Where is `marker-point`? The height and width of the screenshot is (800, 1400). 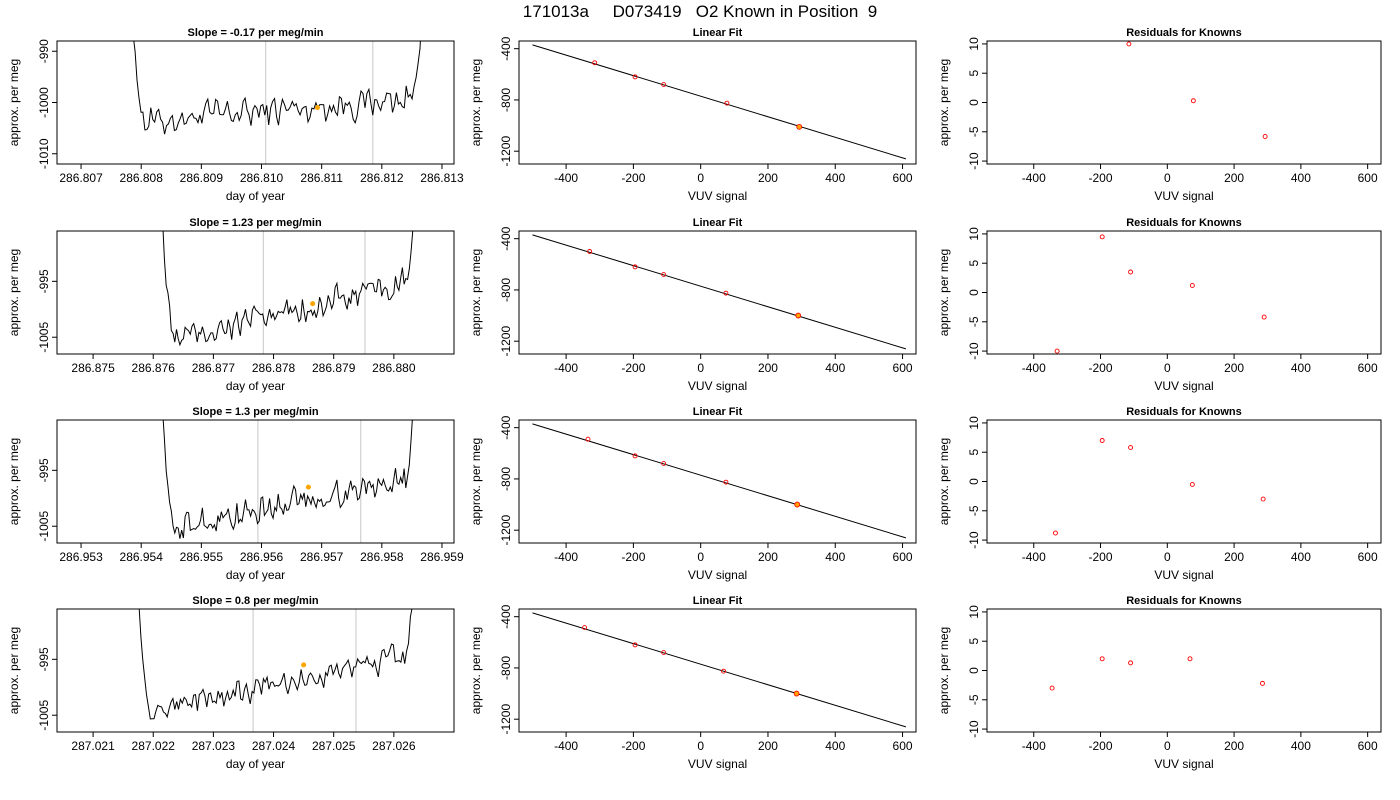 marker-point is located at coordinates (308, 487).